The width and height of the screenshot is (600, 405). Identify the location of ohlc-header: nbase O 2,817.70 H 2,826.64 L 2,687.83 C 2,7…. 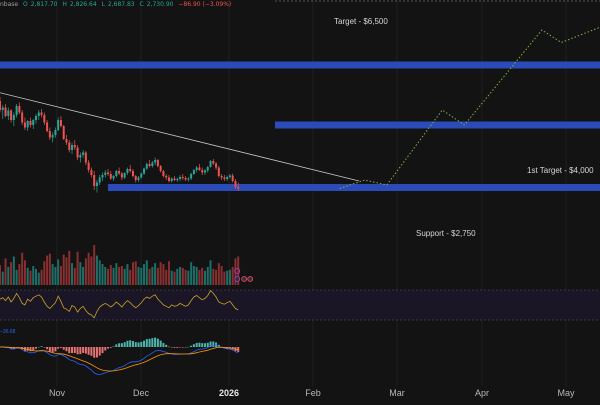
(117, 4).